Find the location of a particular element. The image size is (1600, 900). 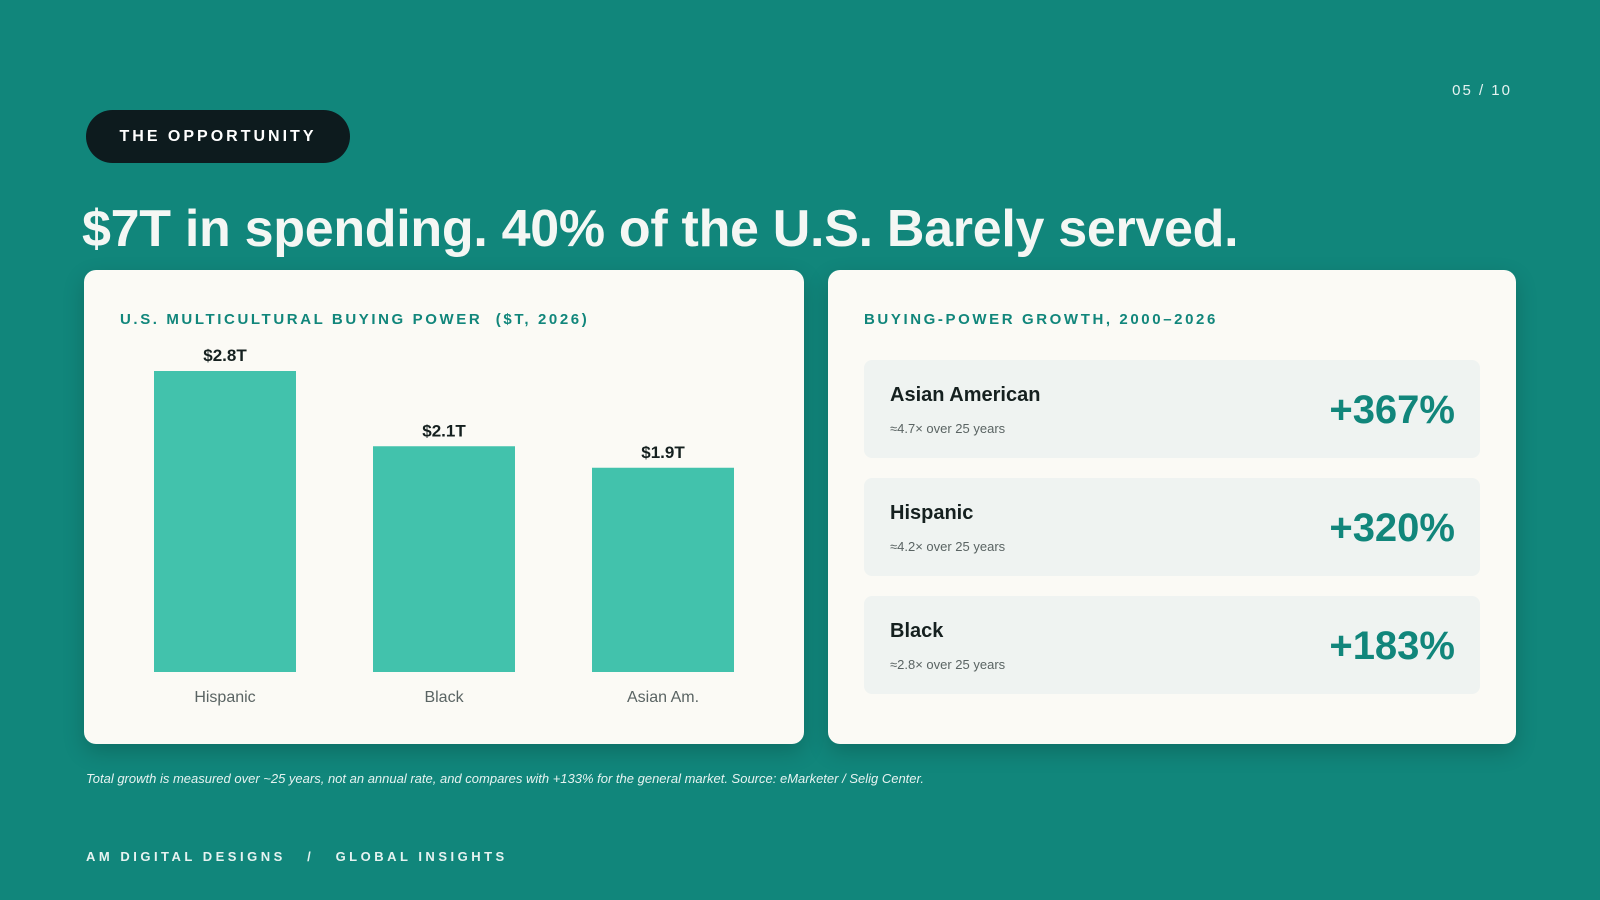

growth-card-title: BUYING-POWER GROWTH, 2000–2026 is located at coordinates (1041, 319).